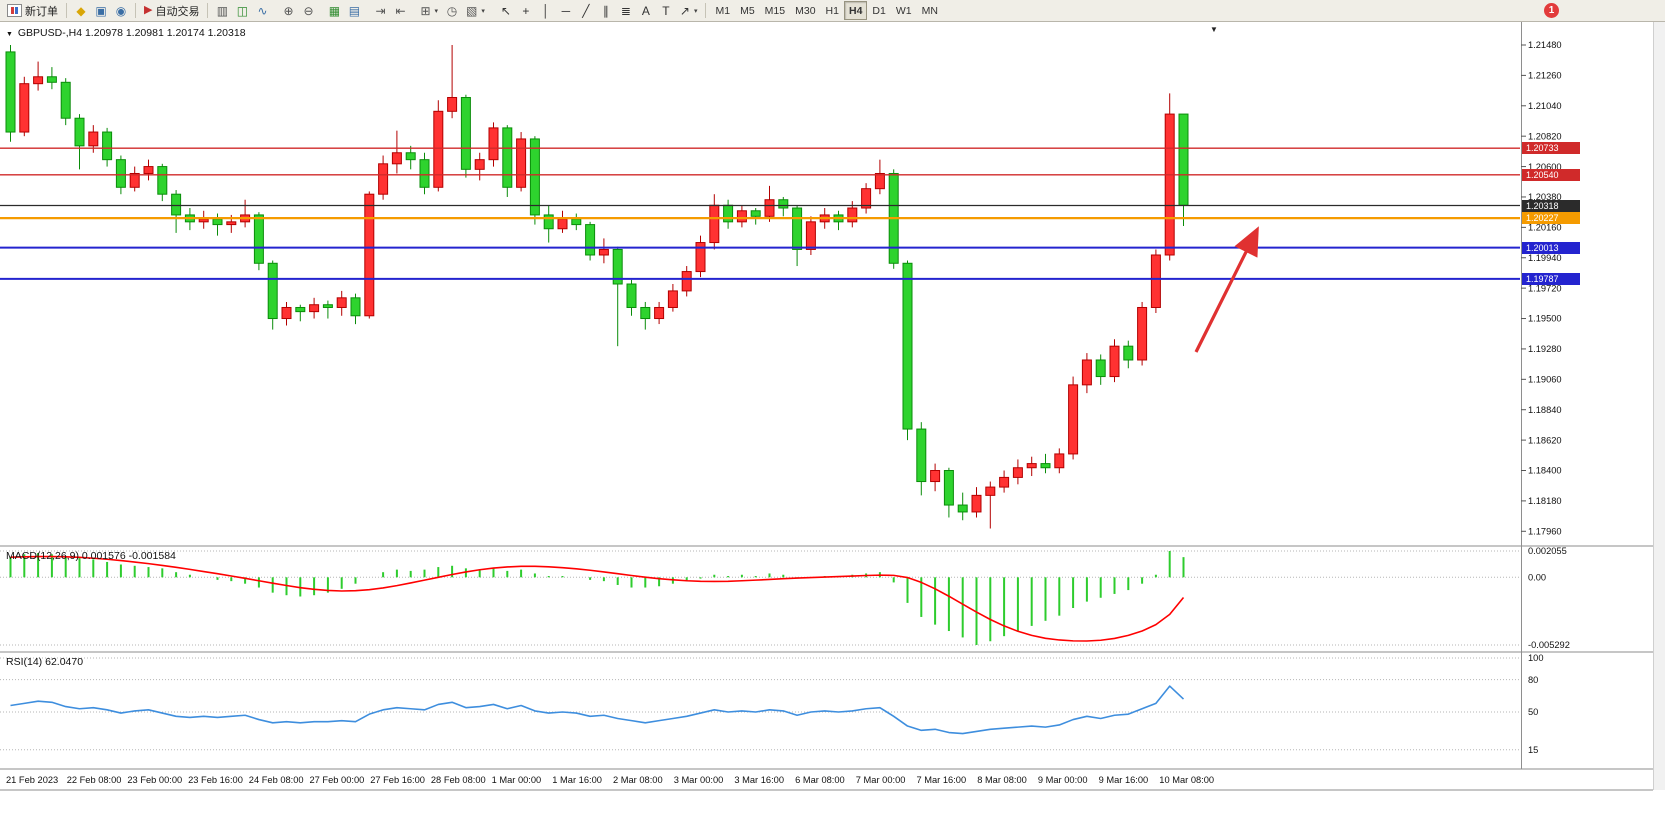  What do you see at coordinates (121, 10) in the screenshot?
I see `navigator-icon: ◉` at bounding box center [121, 10].